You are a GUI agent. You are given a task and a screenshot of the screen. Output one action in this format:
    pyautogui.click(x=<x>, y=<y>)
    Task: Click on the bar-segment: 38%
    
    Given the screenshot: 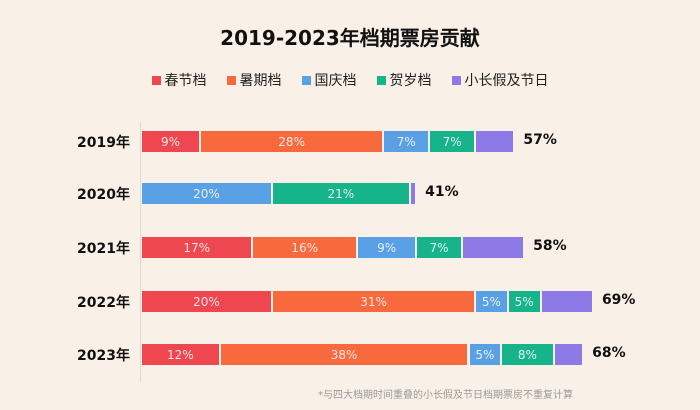 What is the action you would take?
    pyautogui.click(x=345, y=354)
    